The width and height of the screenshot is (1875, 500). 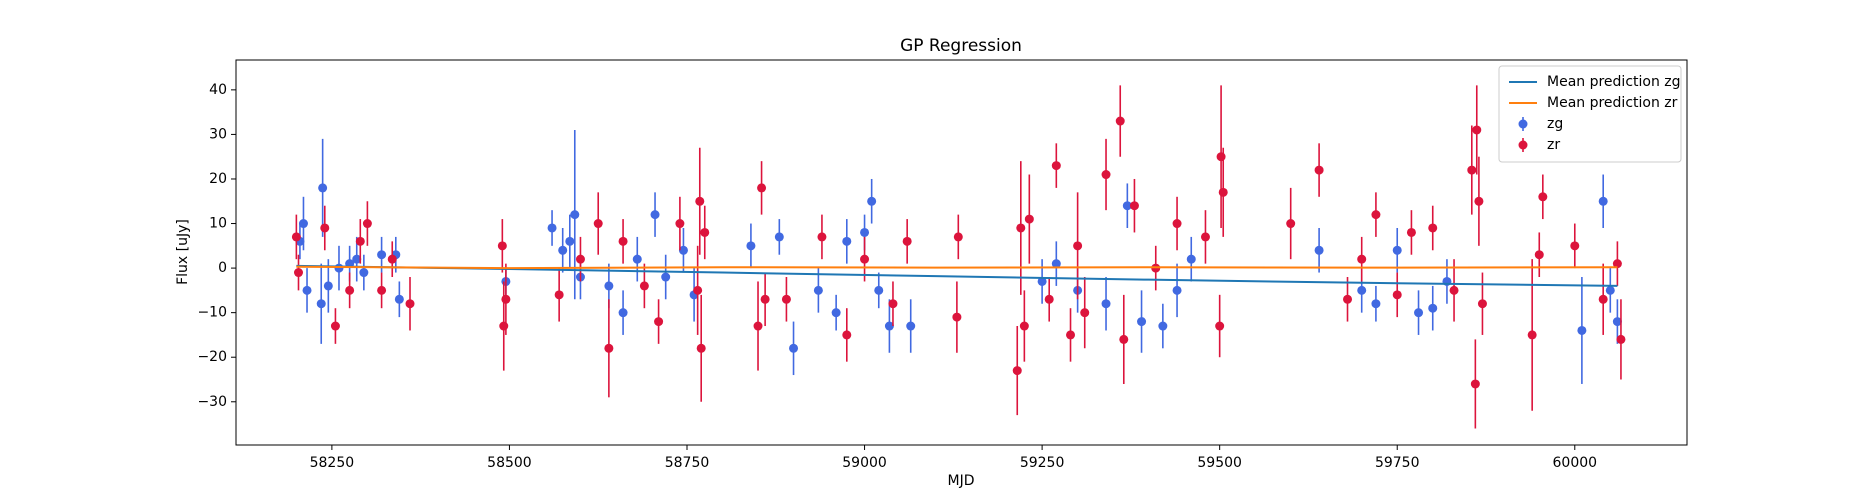 What do you see at coordinates (1612, 103) in the screenshot?
I see `legend-label: Mean prediction zr` at bounding box center [1612, 103].